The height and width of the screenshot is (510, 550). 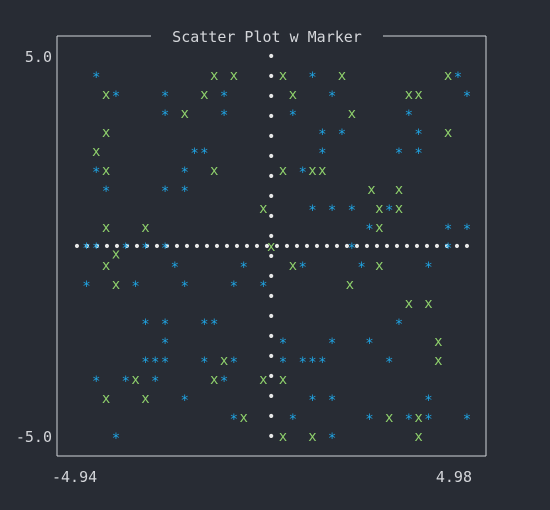 I want to click on y-tick-label-top: 5.0, so click(x=38, y=57).